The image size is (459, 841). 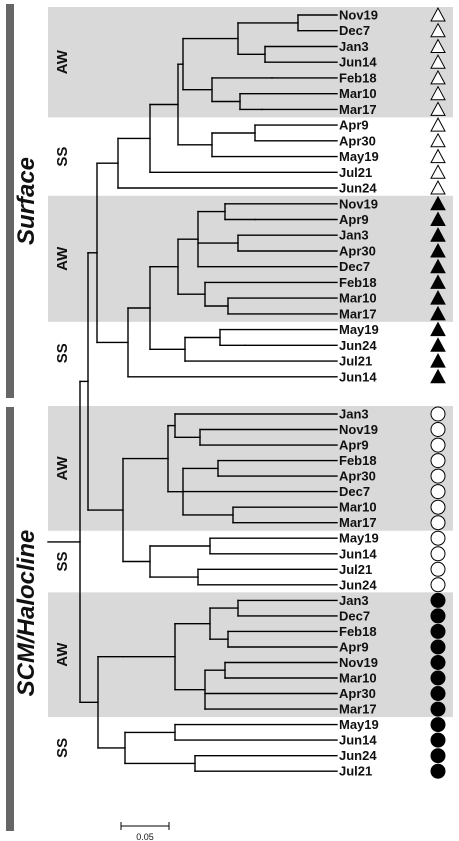 What do you see at coordinates (26, 426) in the screenshot?
I see `section-labels: Surface SCM/Halocline` at bounding box center [26, 426].